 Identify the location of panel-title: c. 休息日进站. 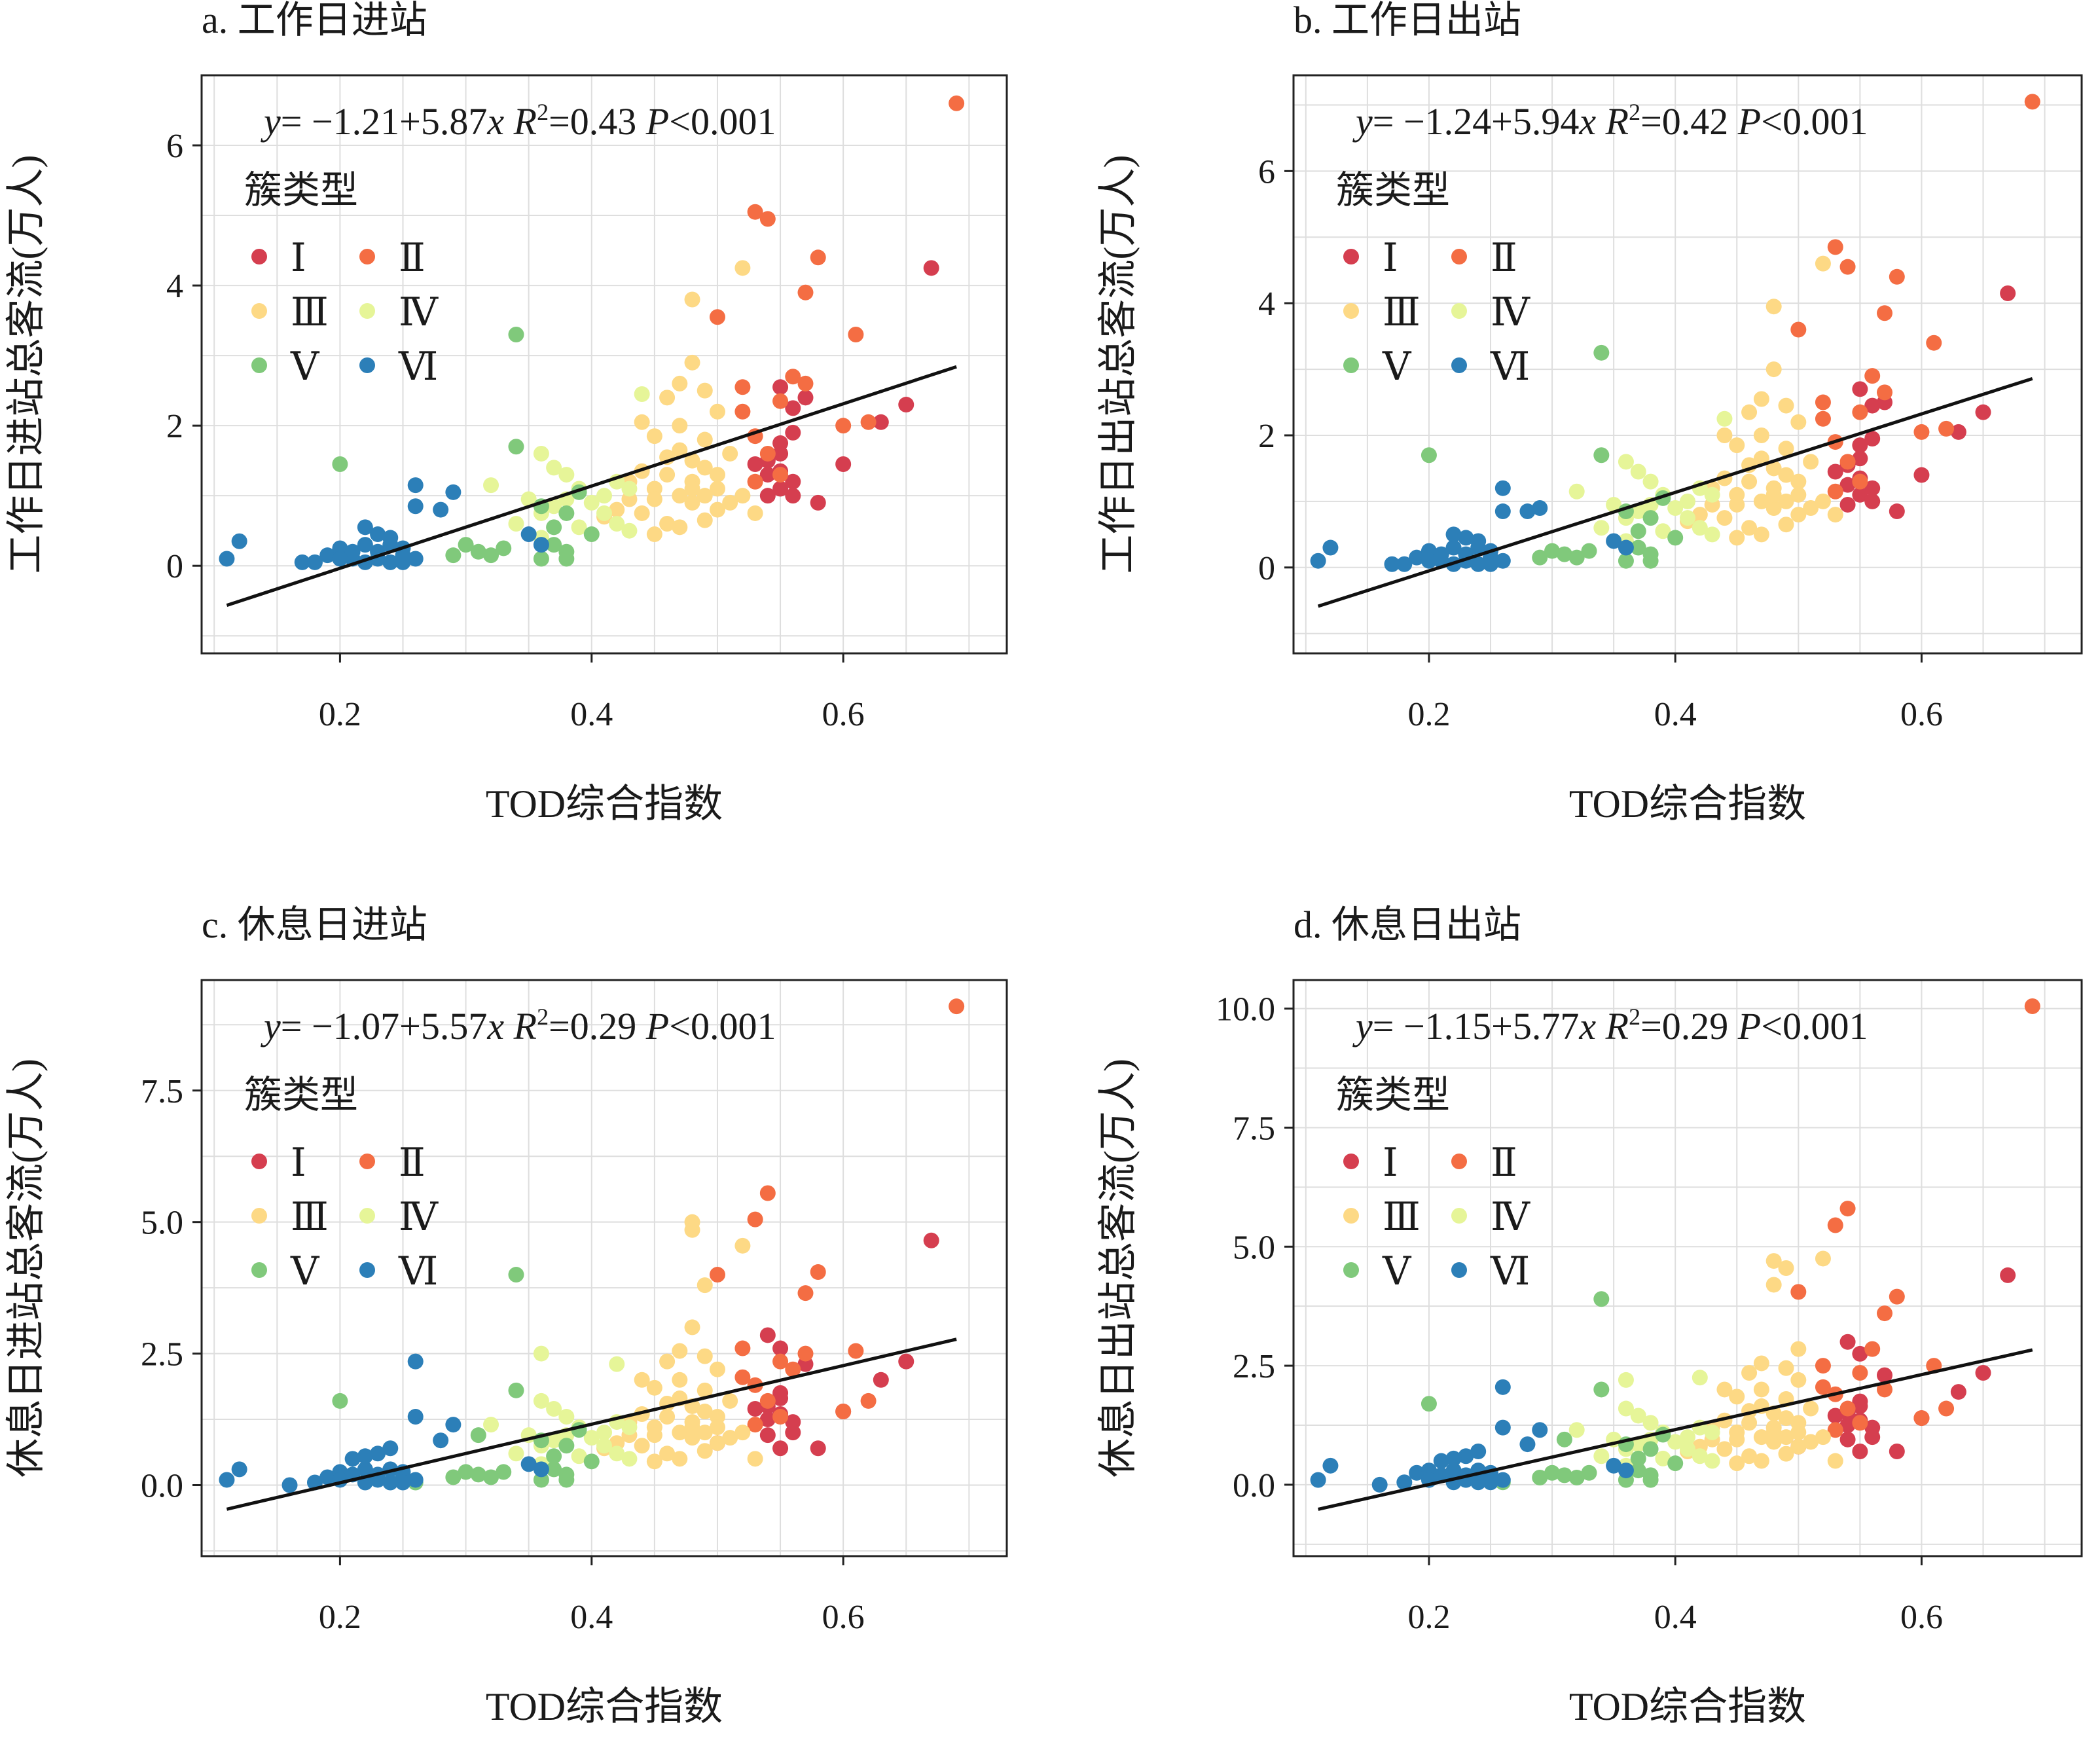
(314, 924).